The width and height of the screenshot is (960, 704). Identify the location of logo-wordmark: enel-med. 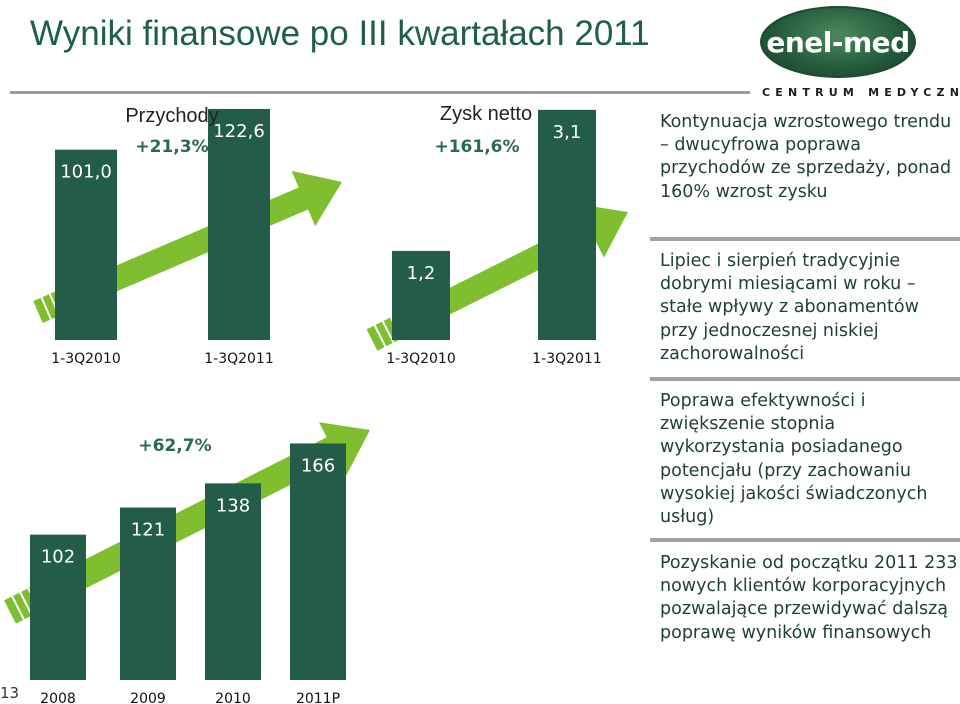
(838, 42).